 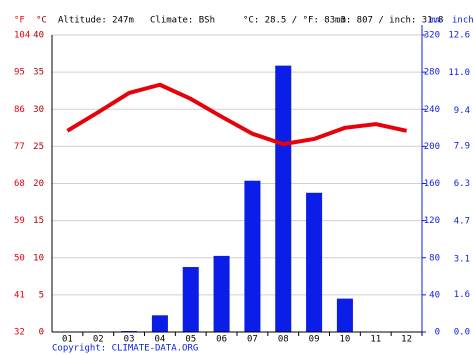 What do you see at coordinates (462, 295) in the screenshot?
I see `y4-tick-label: 1.6` at bounding box center [462, 295].